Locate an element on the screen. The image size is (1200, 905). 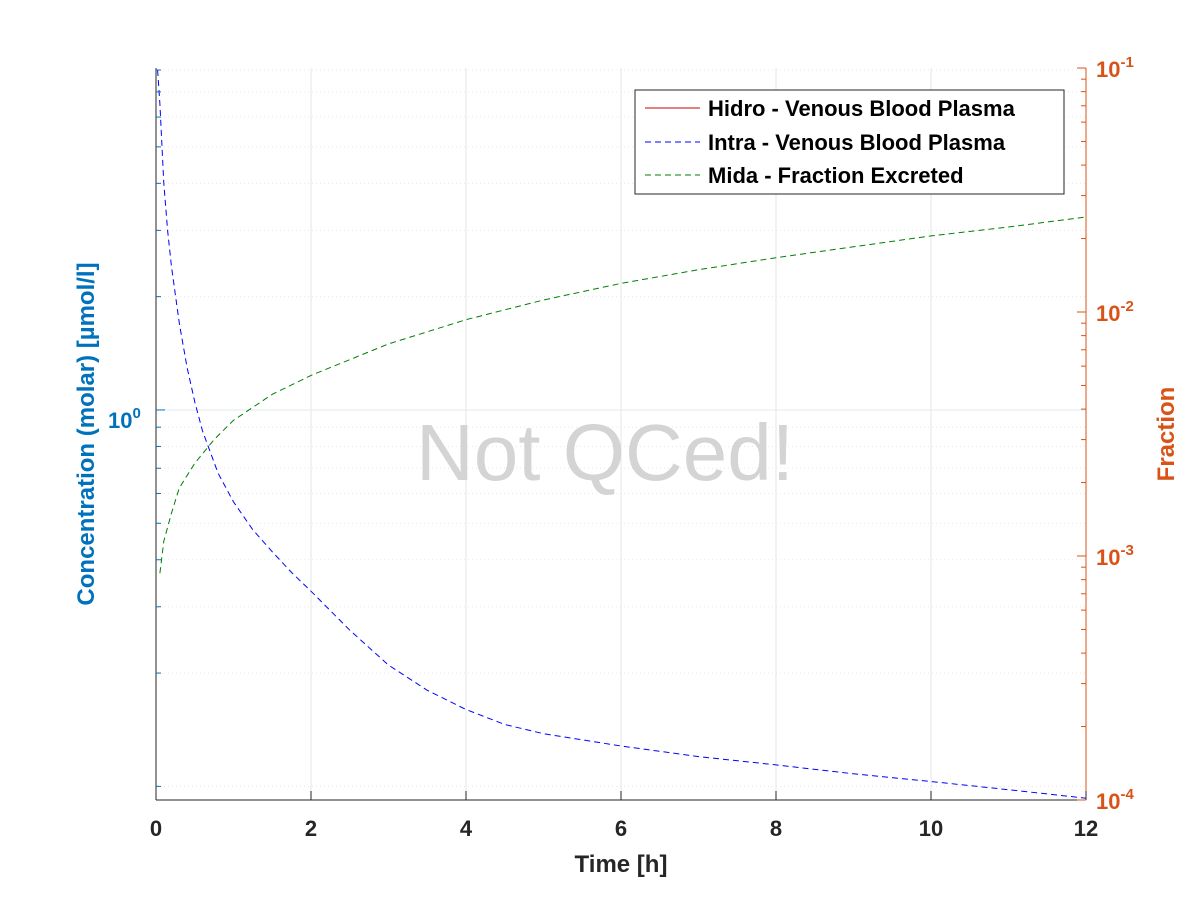
watermark-text: Not QCed! is located at coordinates (605, 452).